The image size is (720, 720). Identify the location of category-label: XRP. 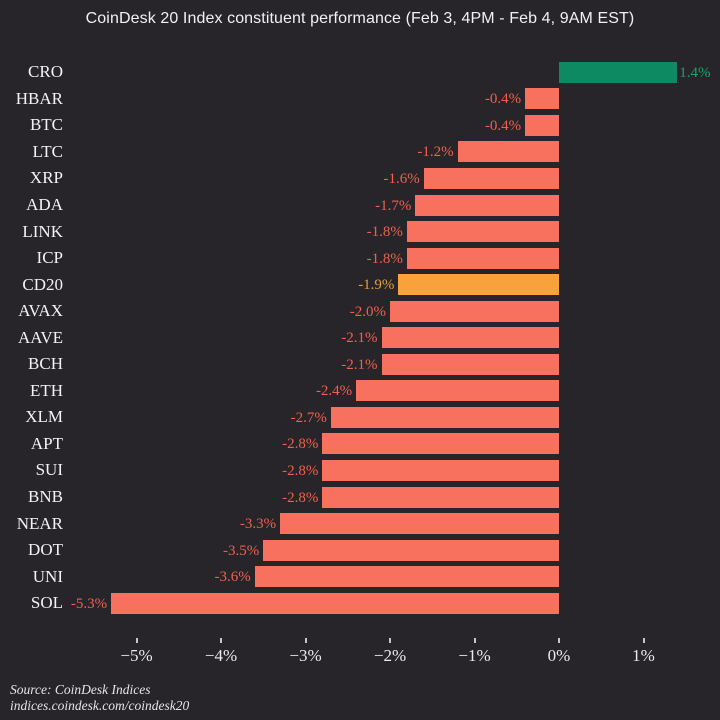
(46, 178).